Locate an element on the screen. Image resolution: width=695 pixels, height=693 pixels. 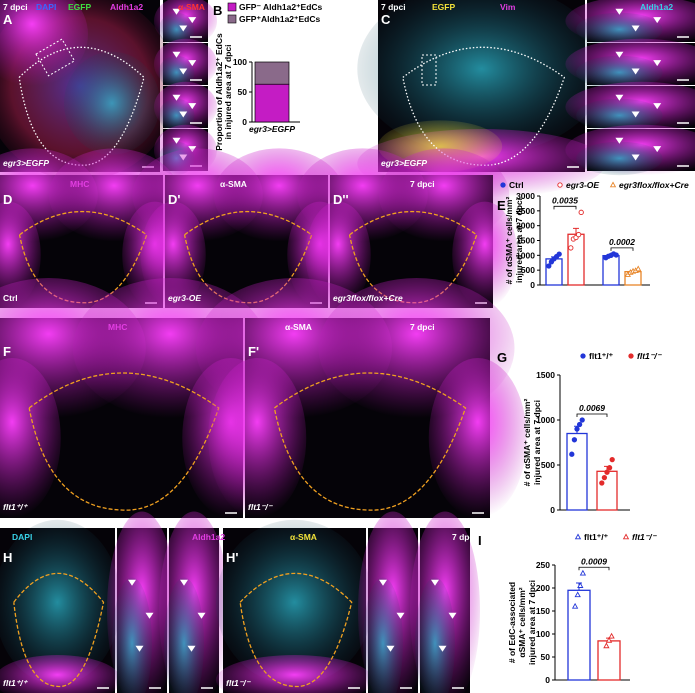
label: Aldh1a2 is located at coordinates (656, 7).